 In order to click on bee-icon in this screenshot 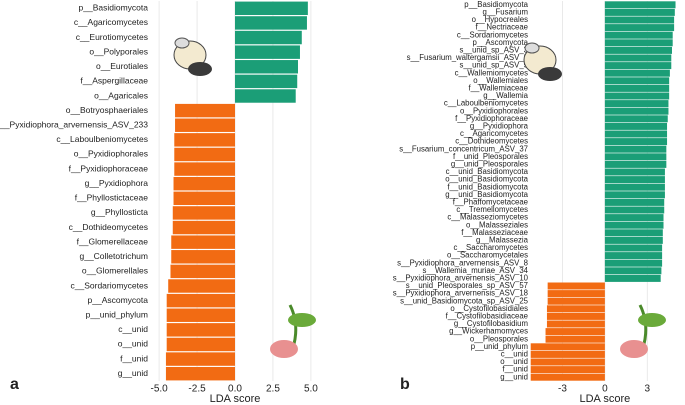, I will do `click(192, 56)`.